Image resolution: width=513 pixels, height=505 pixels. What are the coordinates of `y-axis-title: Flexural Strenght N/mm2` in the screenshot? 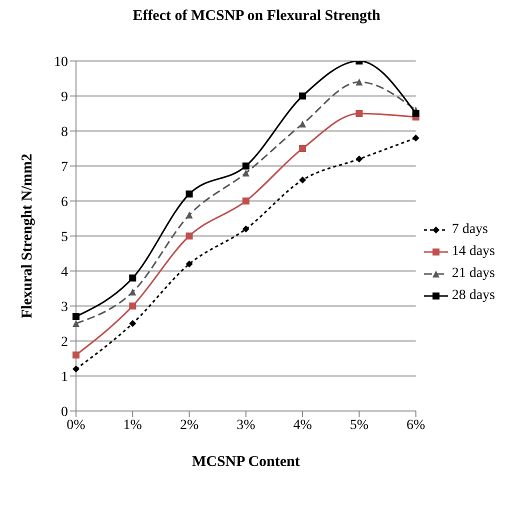 It's located at (27, 236).